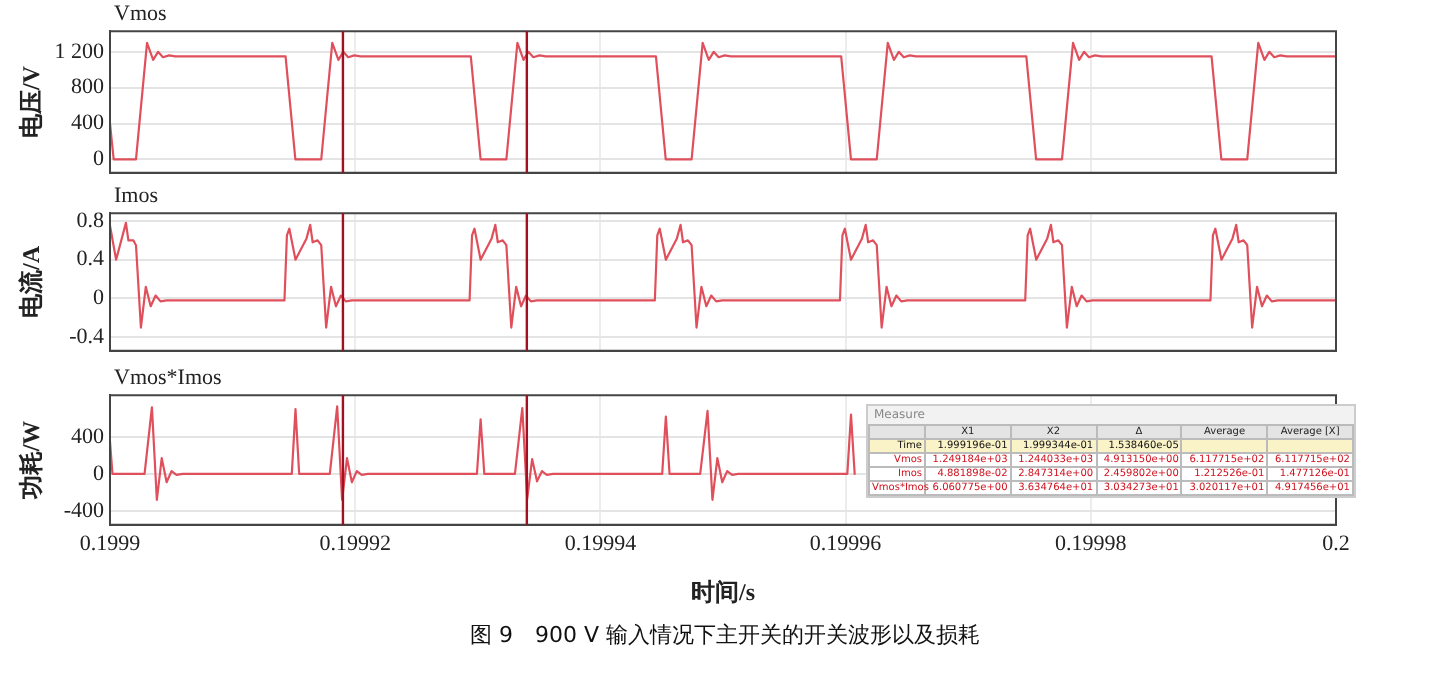 The image size is (1450, 678). I want to click on x-tick-label: 0.2, so click(1336, 543).